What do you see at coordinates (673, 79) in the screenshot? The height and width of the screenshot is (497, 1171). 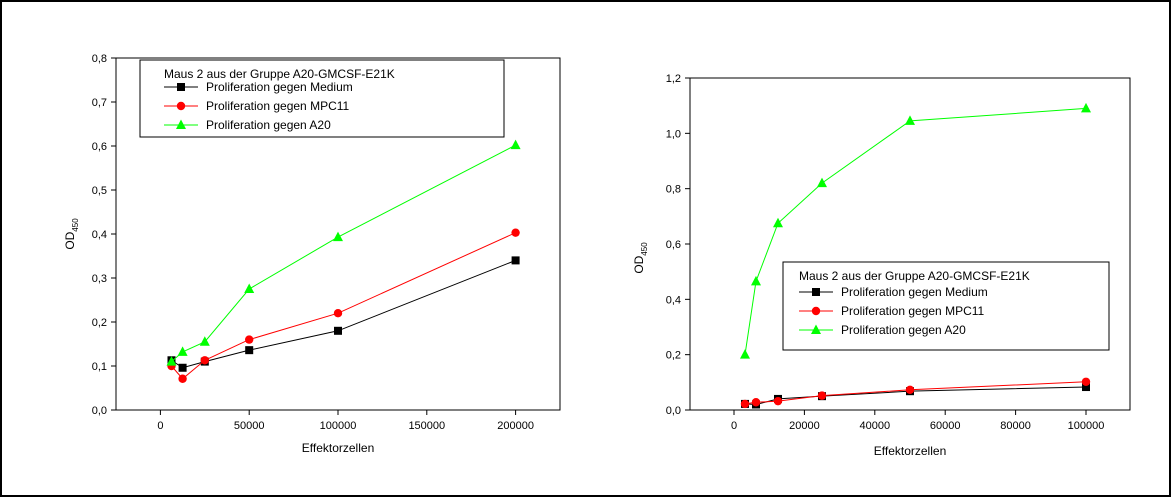 I see `y-tick-label: 1,2` at bounding box center [673, 79].